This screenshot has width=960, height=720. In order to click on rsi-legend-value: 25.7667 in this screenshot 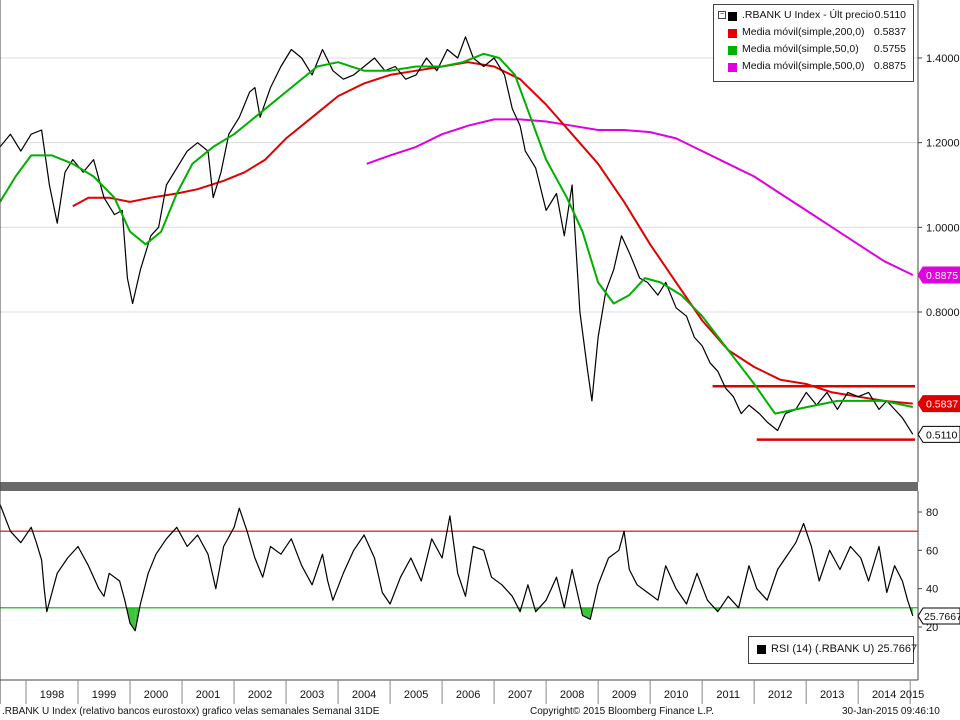, I will do `click(897, 649)`.